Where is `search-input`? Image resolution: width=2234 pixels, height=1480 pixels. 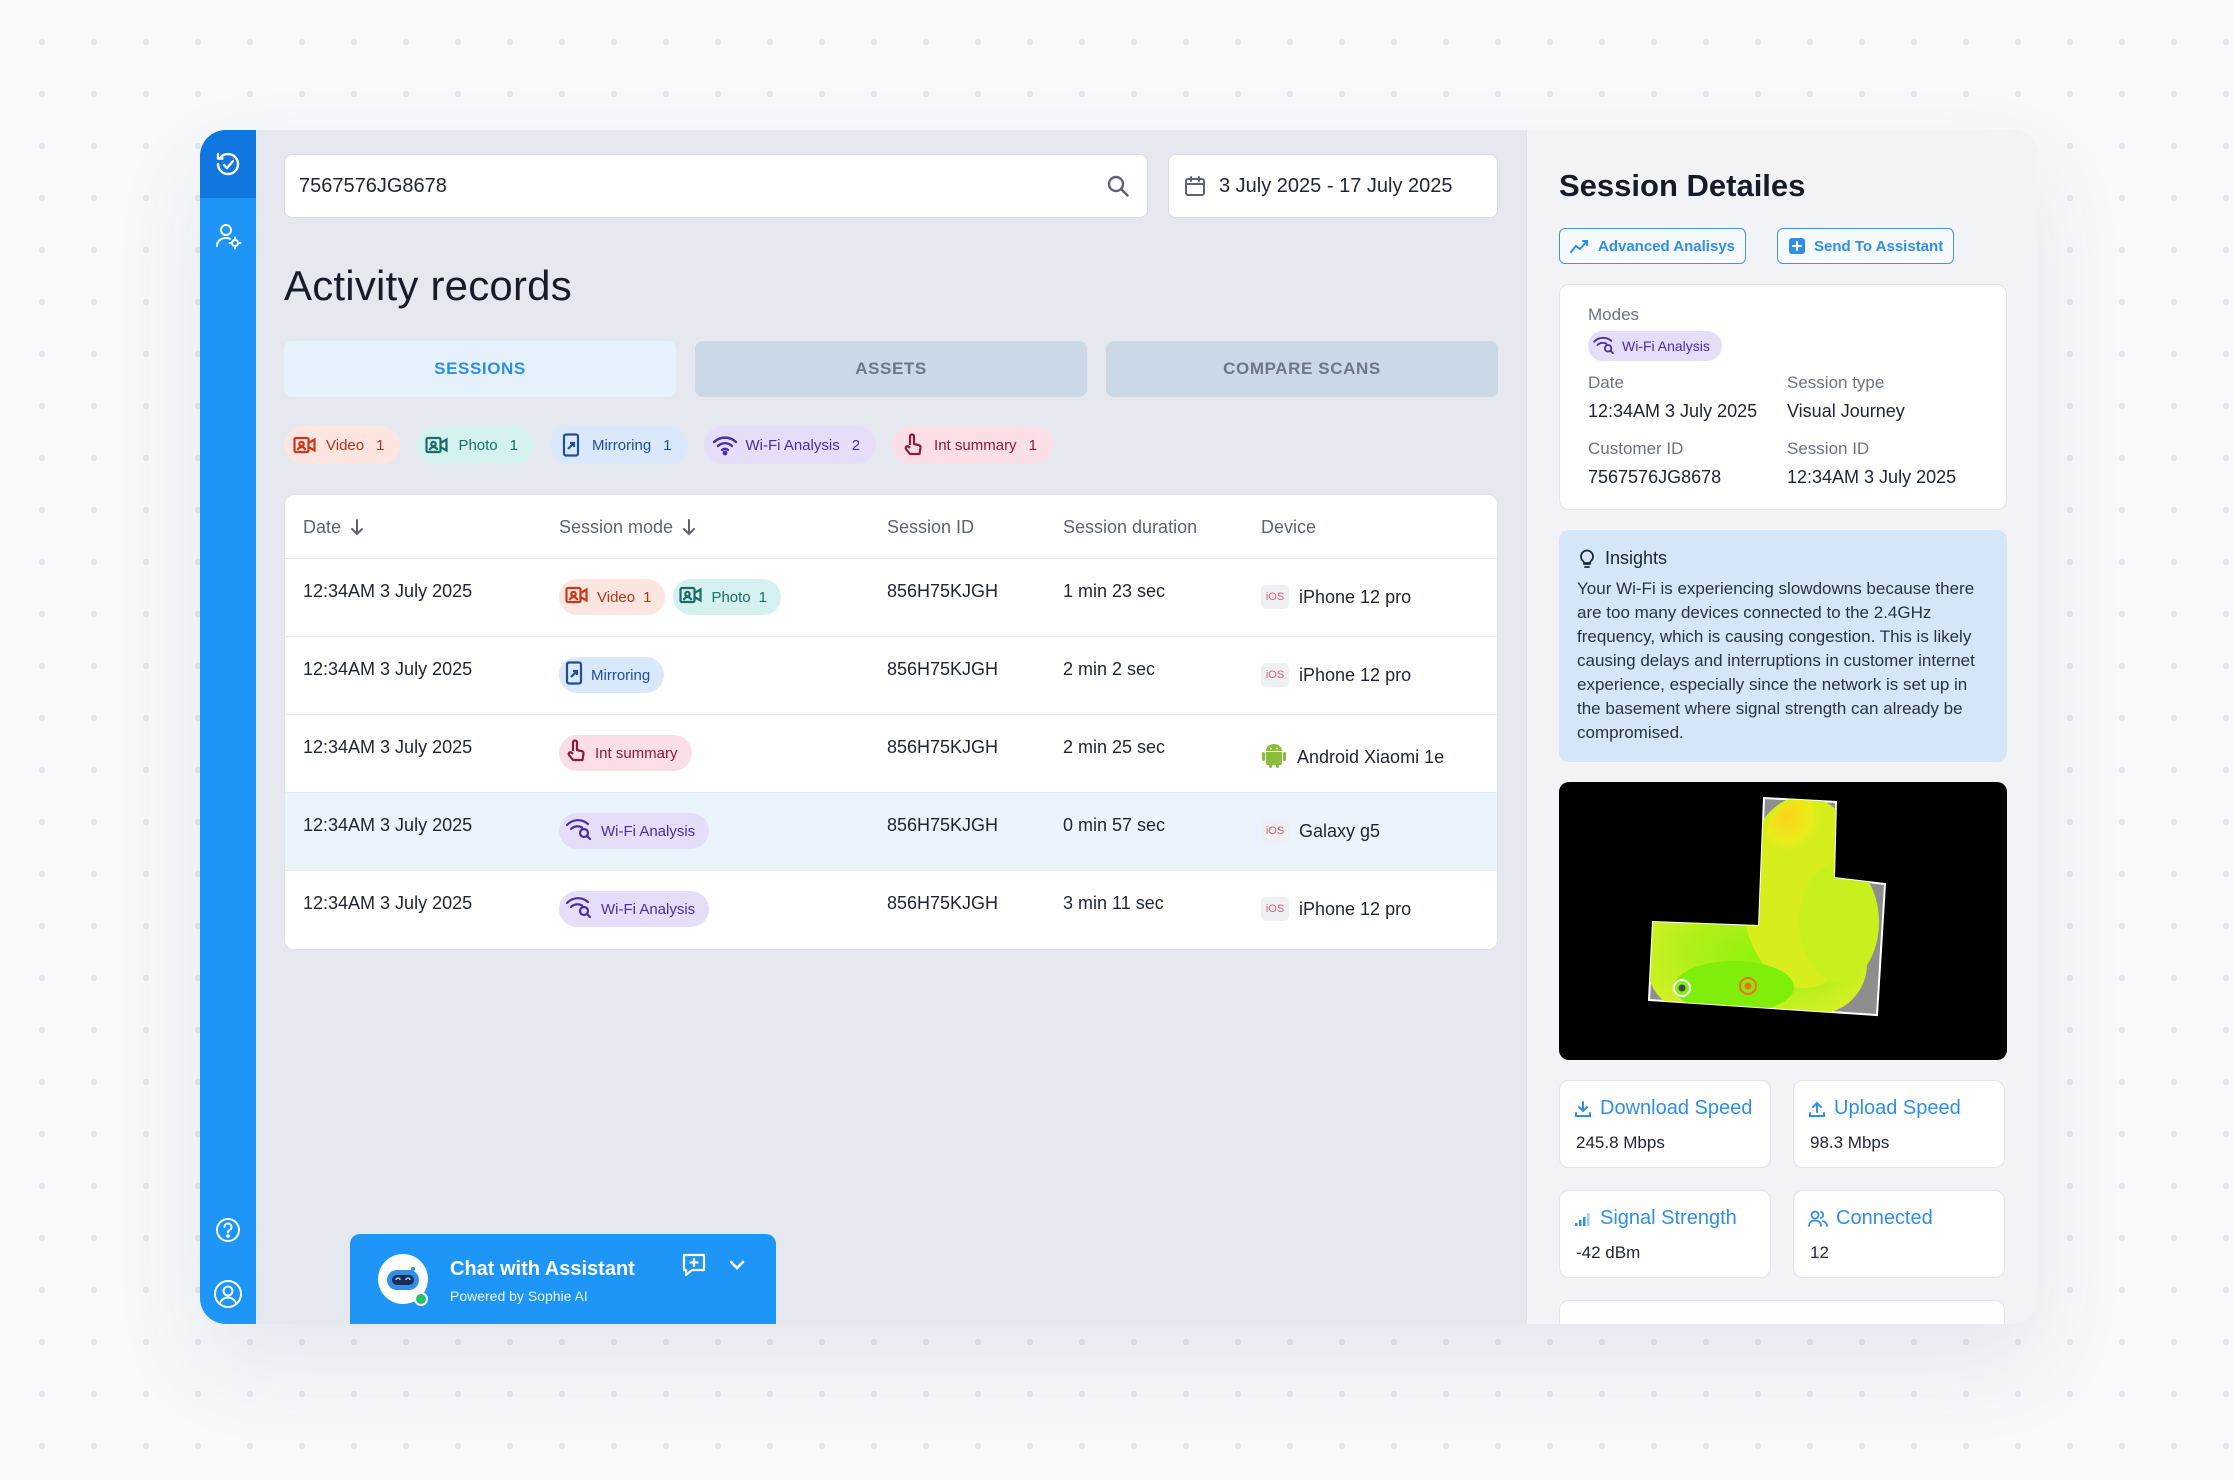 search-input is located at coordinates (702, 186).